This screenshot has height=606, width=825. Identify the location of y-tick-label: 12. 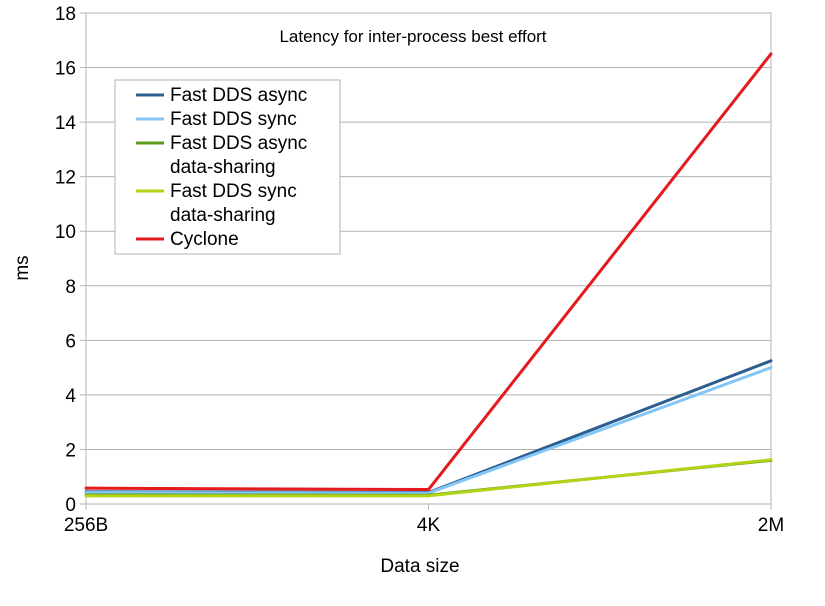
(65, 178).